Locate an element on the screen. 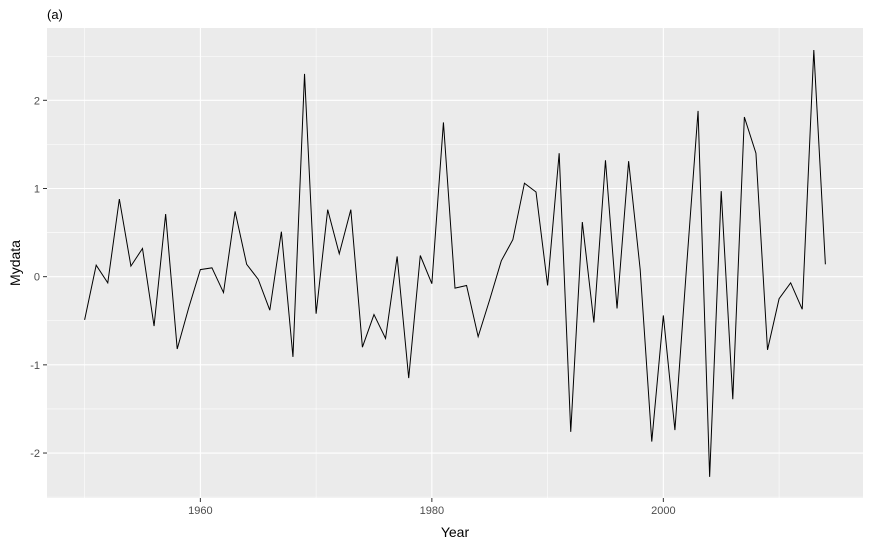 This screenshot has width=873, height=544. x-tick-label: 2000 is located at coordinates (663, 511).